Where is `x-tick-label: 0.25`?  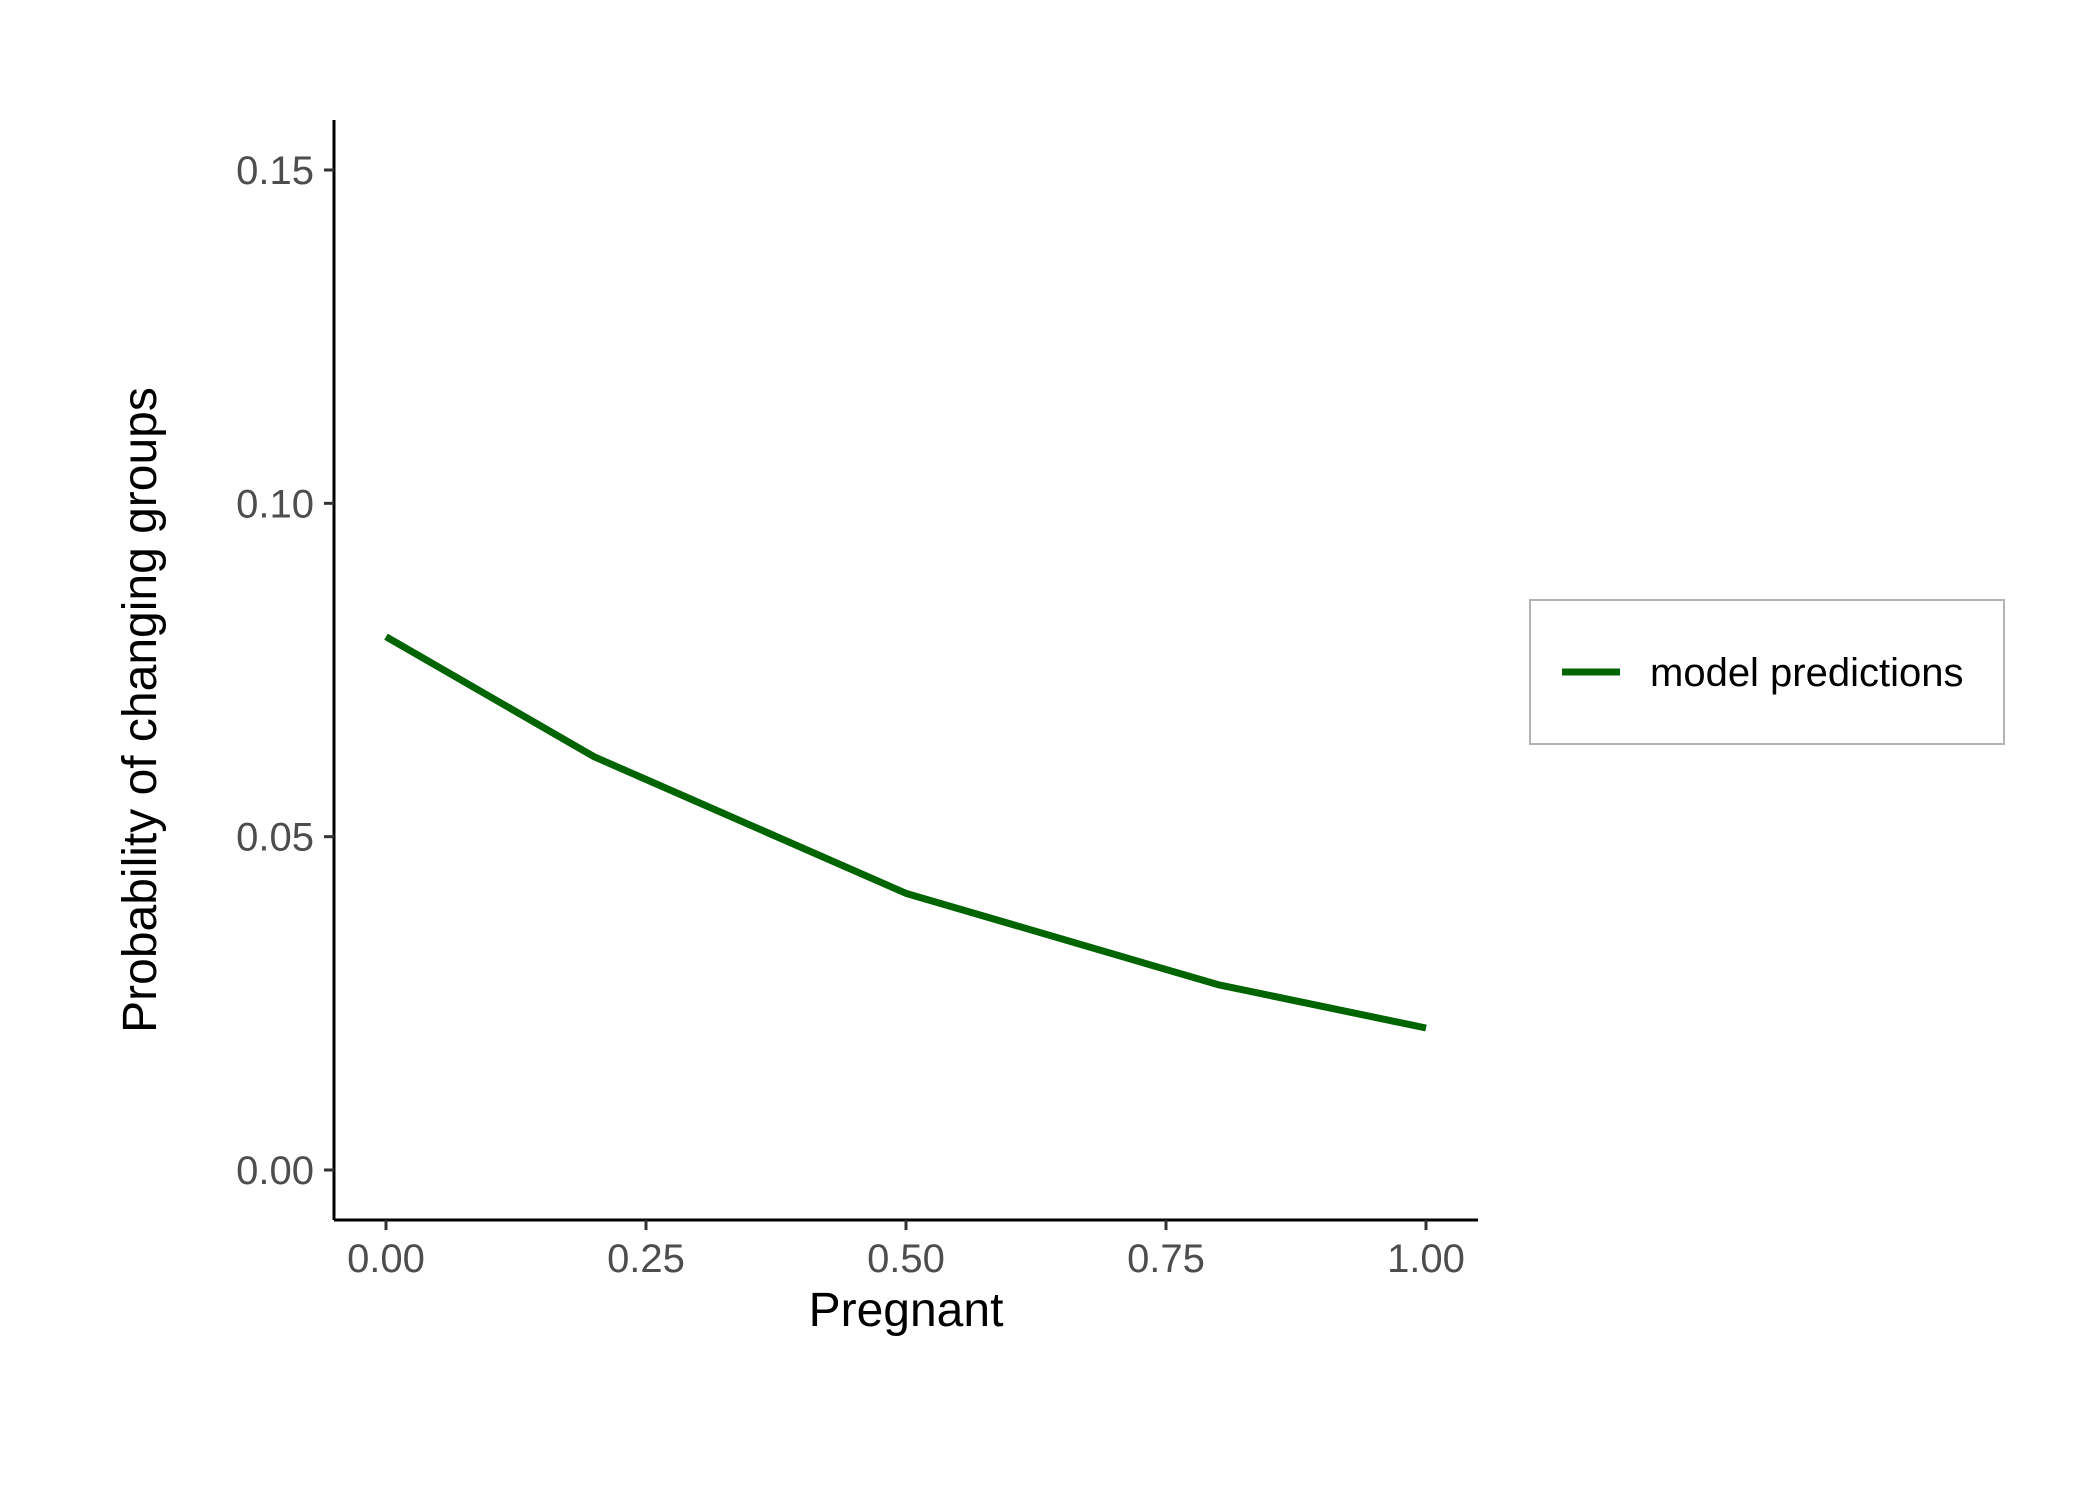 x-tick-label: 0.25 is located at coordinates (646, 1259).